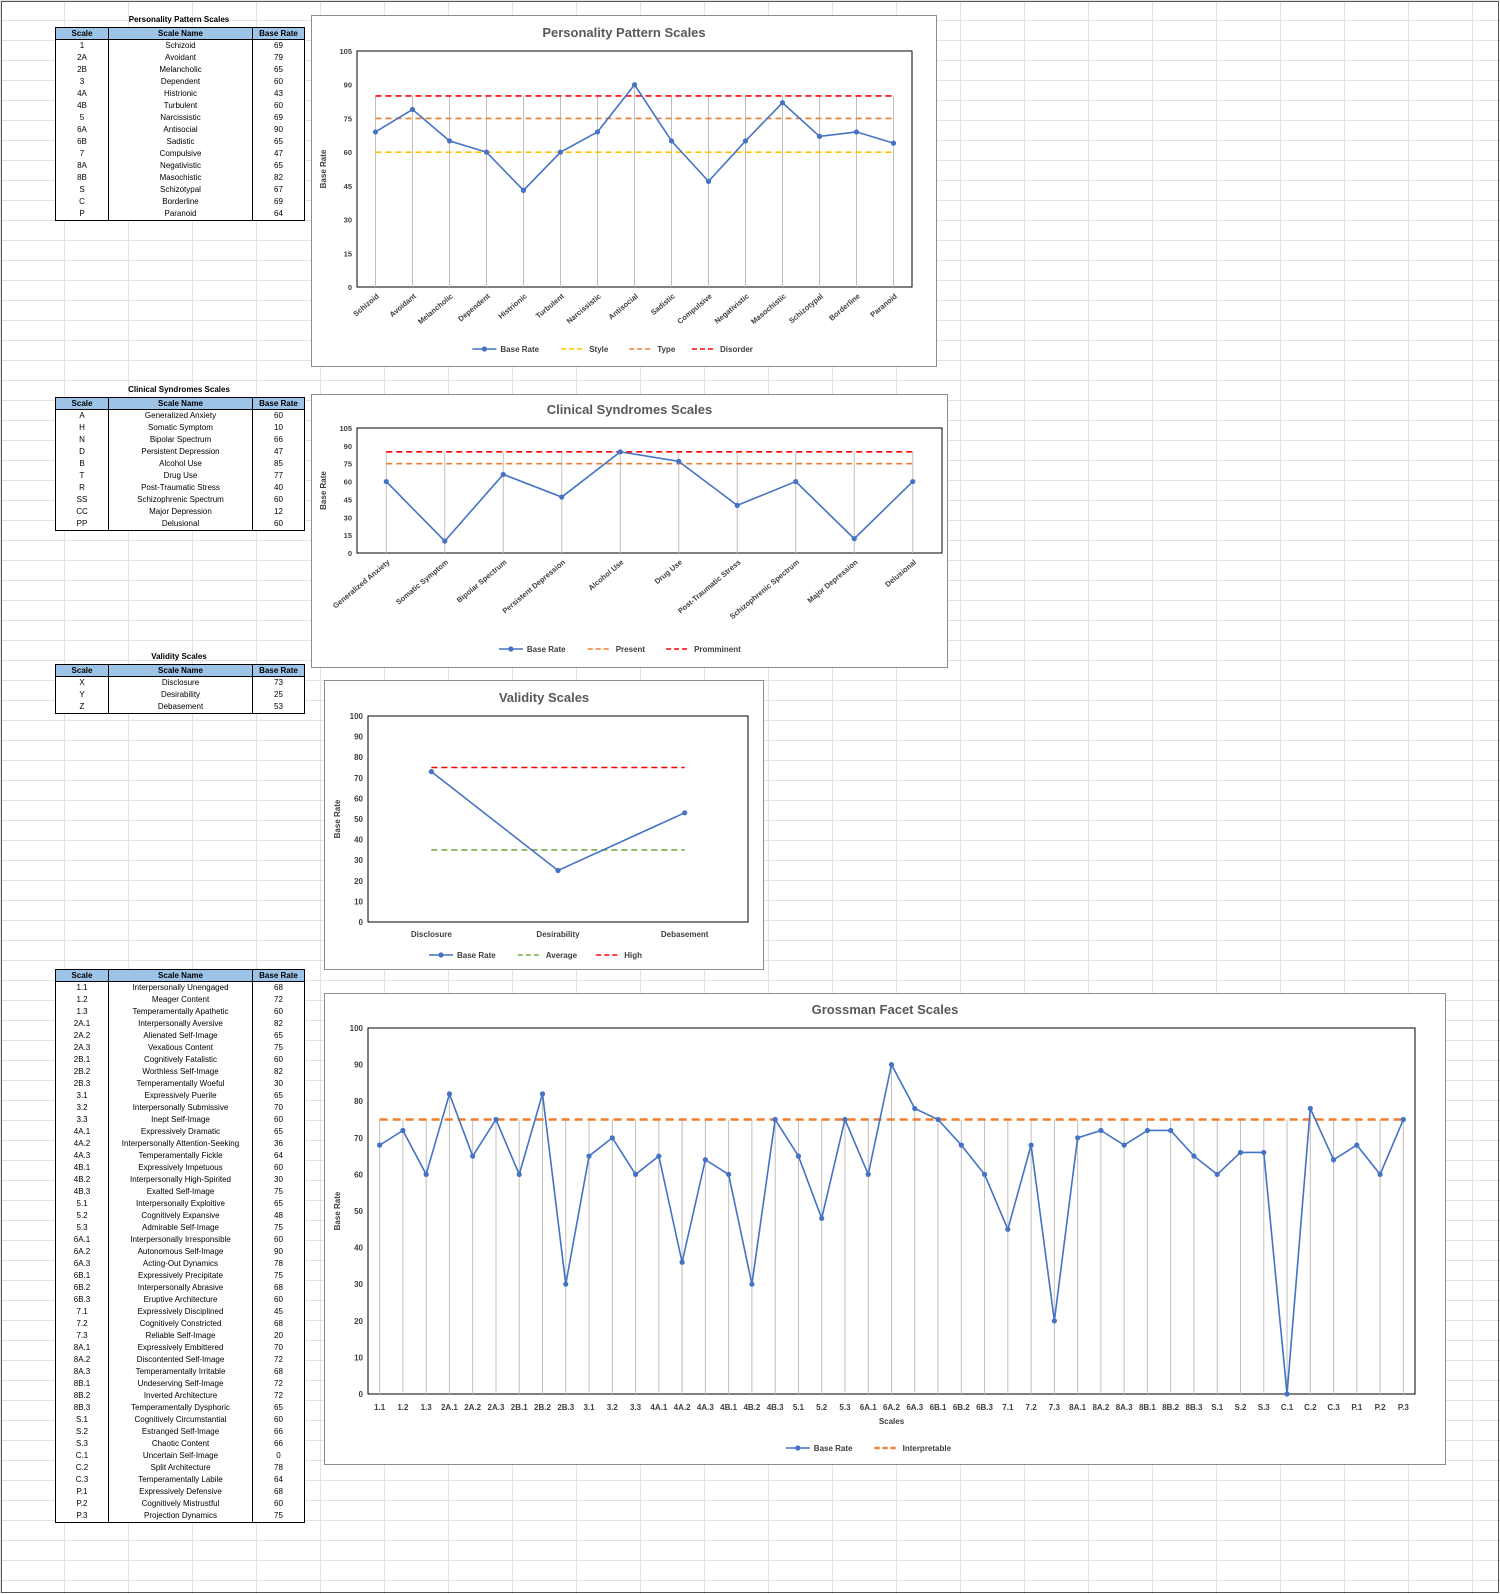  I want to click on cell-scale: 8B, so click(82, 178).